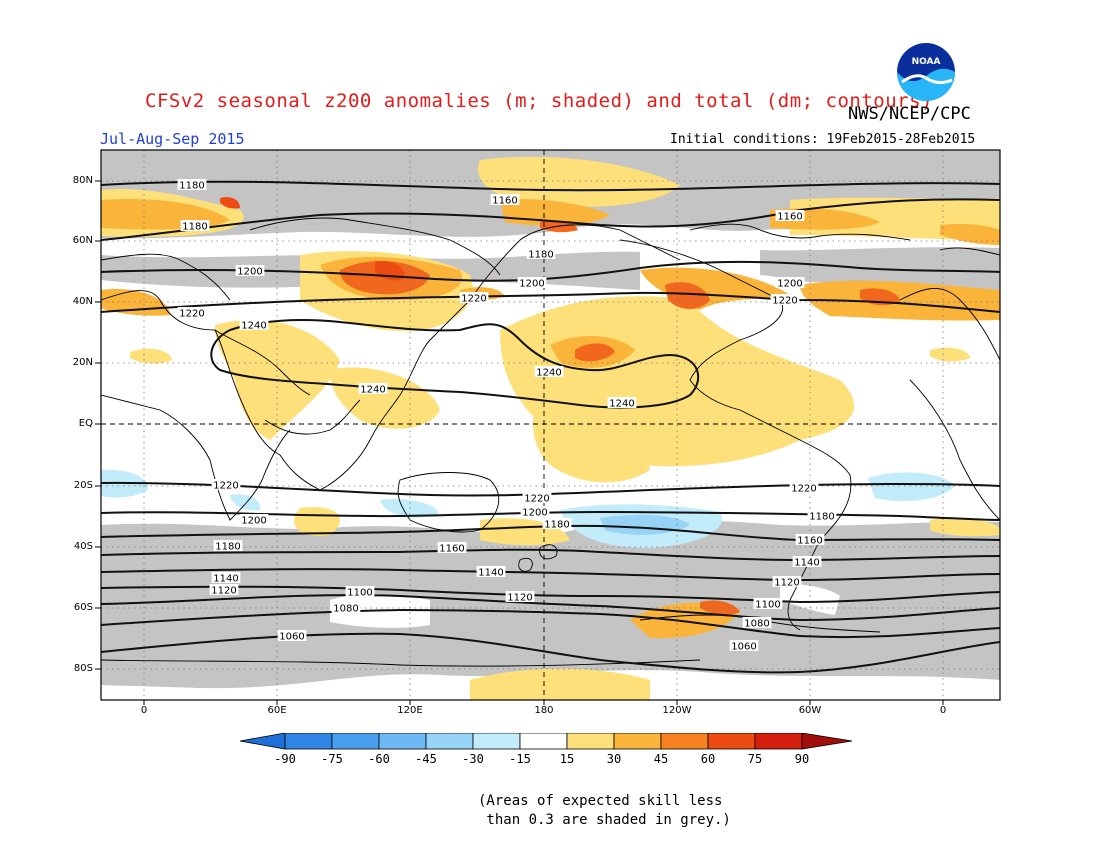 The height and width of the screenshot is (850, 1100). What do you see at coordinates (82, 301) in the screenshot?
I see `lat-label: 40N` at bounding box center [82, 301].